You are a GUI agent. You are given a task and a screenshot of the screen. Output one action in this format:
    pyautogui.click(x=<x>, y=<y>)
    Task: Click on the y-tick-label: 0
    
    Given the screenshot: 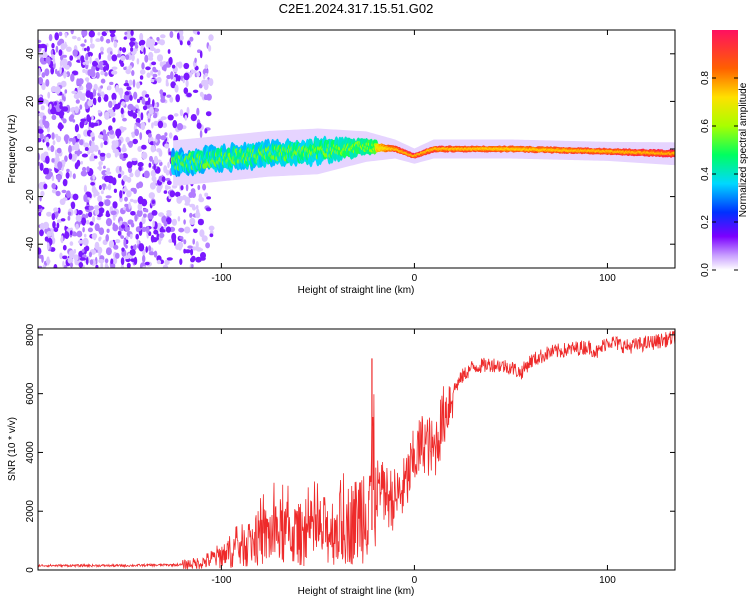 What is the action you would take?
    pyautogui.click(x=30, y=149)
    